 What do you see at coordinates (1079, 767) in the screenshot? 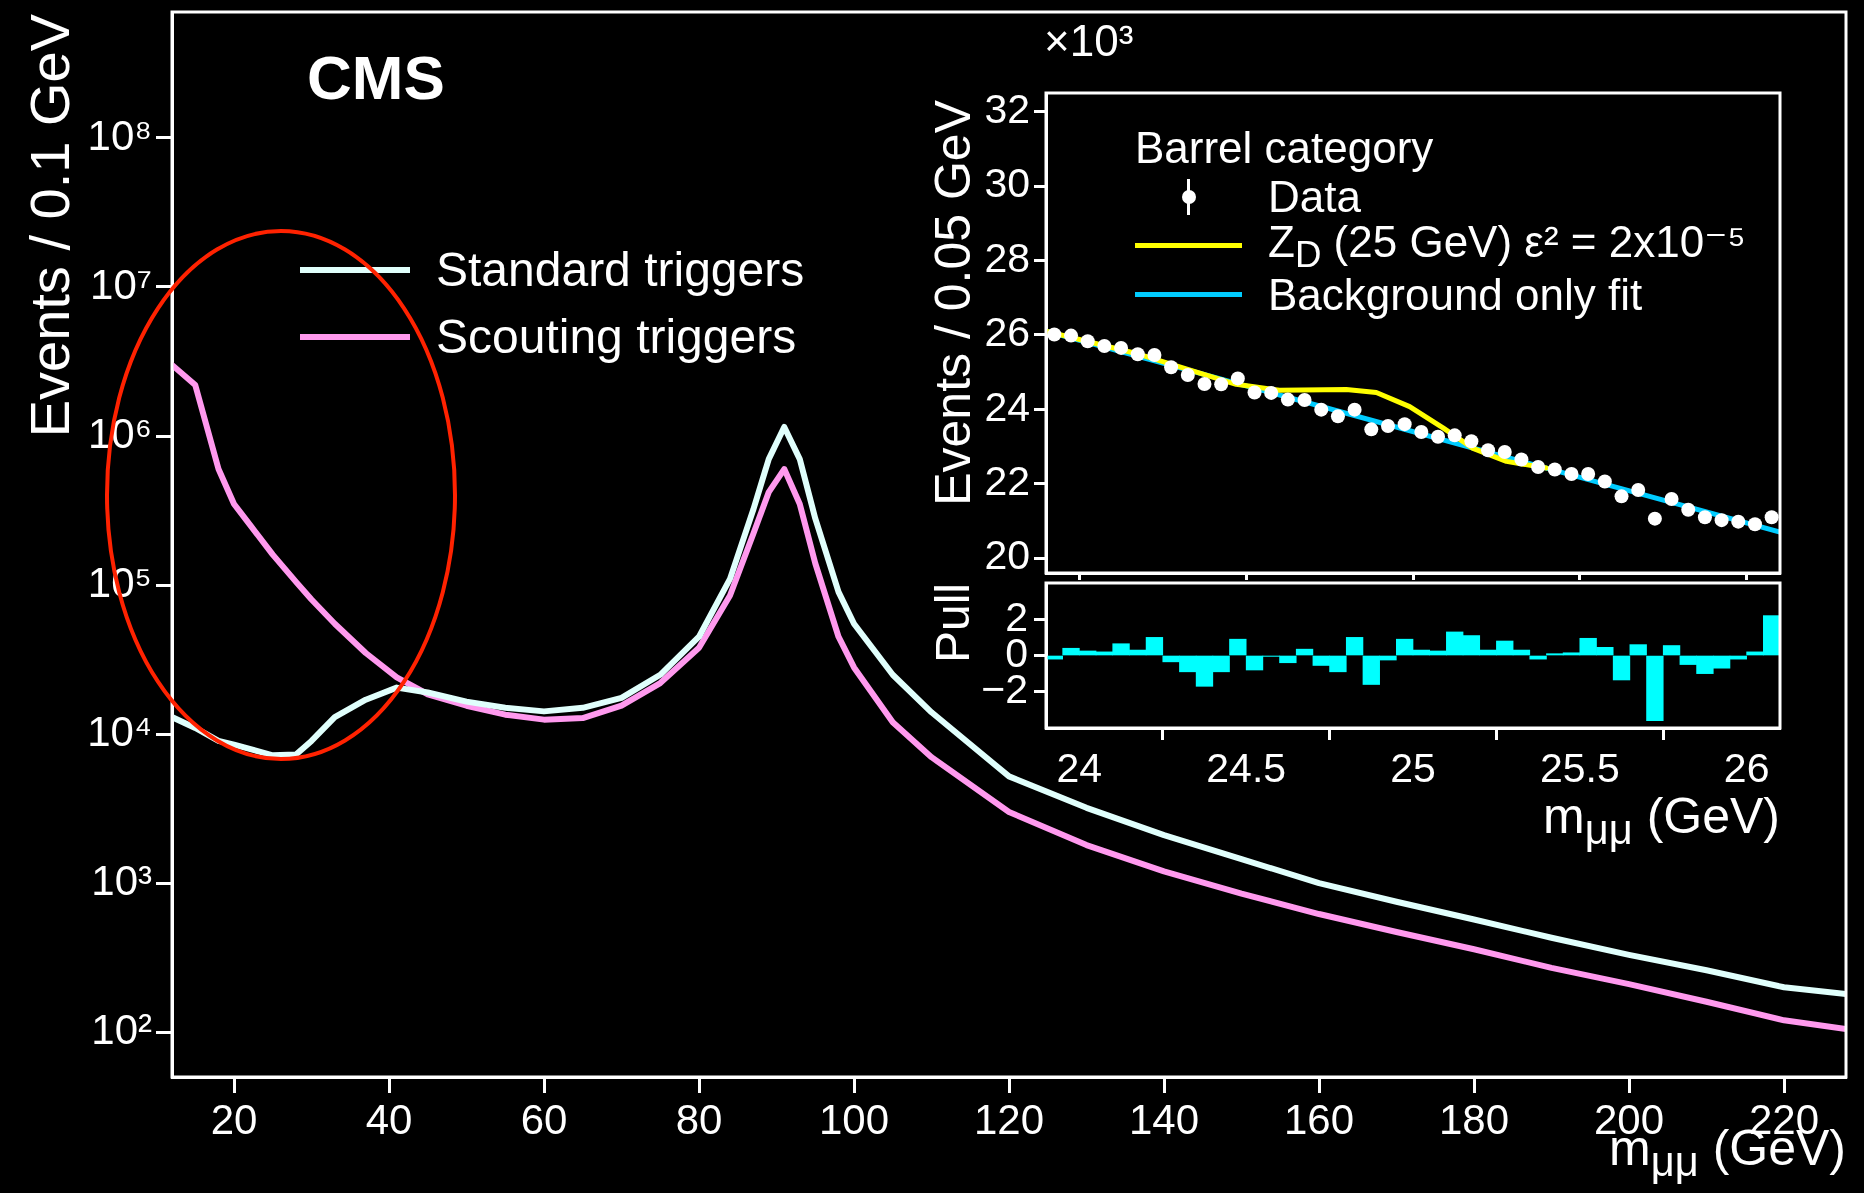
I see `x-tick-label: 24` at bounding box center [1079, 767].